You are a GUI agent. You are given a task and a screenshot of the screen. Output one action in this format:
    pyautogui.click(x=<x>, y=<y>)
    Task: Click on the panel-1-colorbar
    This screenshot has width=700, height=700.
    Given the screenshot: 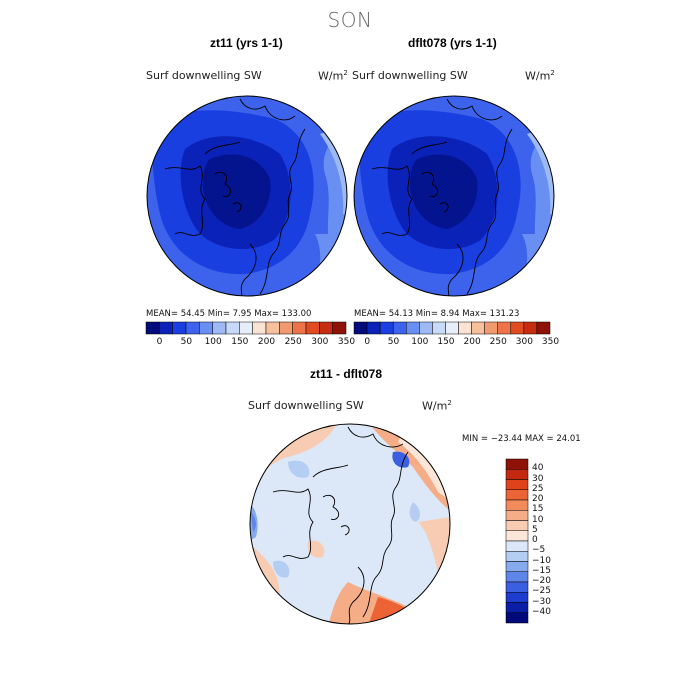 What is the action you would take?
    pyautogui.click(x=246, y=328)
    